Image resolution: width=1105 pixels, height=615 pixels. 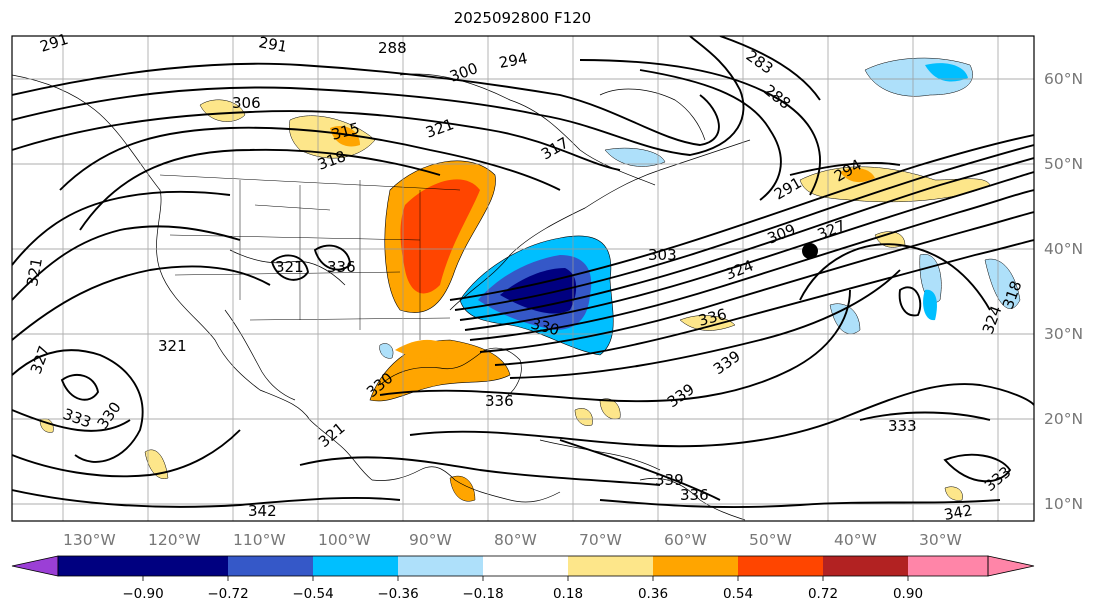 I want to click on colorbar-tick-label: −0.54, so click(x=312, y=594).